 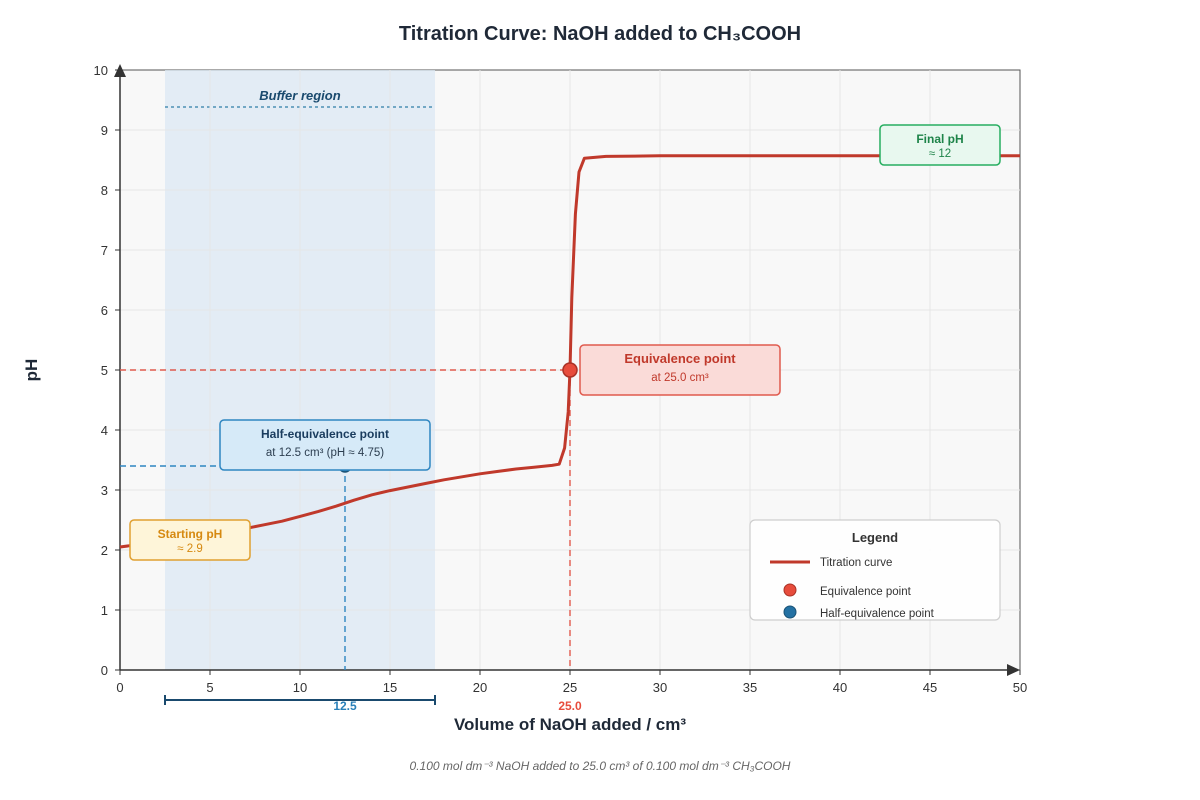 I want to click on x-tick-label: 30, so click(x=660, y=687).